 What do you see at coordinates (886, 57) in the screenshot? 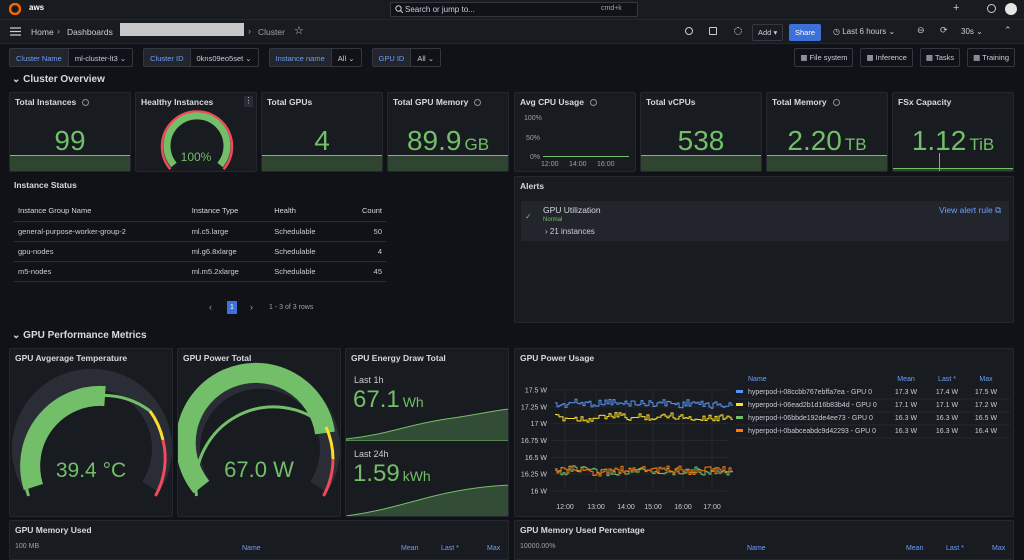
I see `dashboard-link: ▦ Inference` at bounding box center [886, 57].